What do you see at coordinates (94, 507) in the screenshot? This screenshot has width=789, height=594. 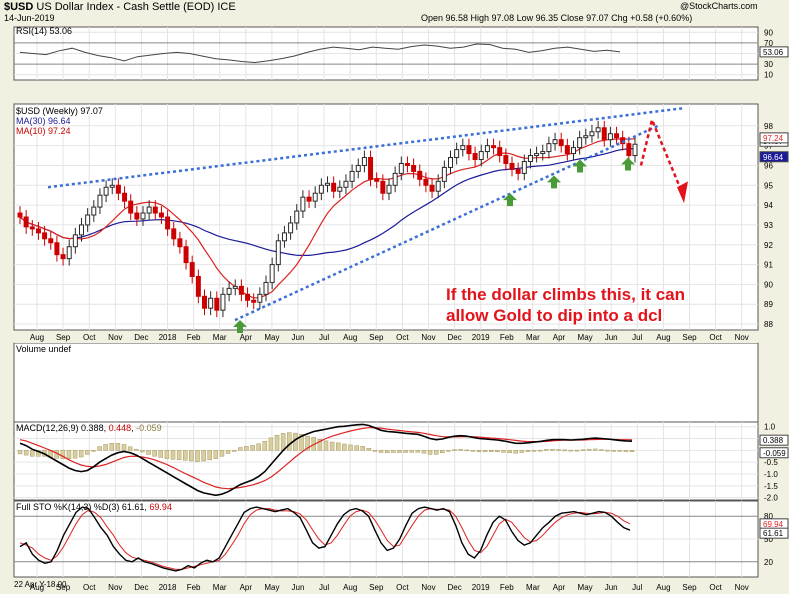 I see `sto-legend: Full STO %K(14,3) %D(3) 61.61, 69.94` at bounding box center [94, 507].